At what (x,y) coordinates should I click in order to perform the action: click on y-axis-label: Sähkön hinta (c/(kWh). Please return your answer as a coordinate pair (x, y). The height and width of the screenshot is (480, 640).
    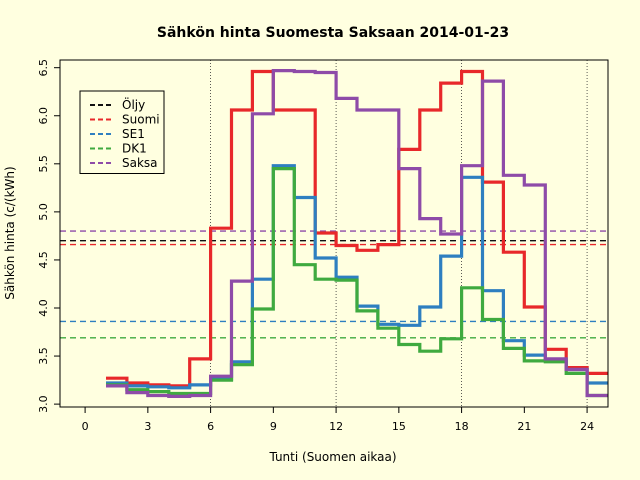
    Looking at the image, I should click on (10, 232).